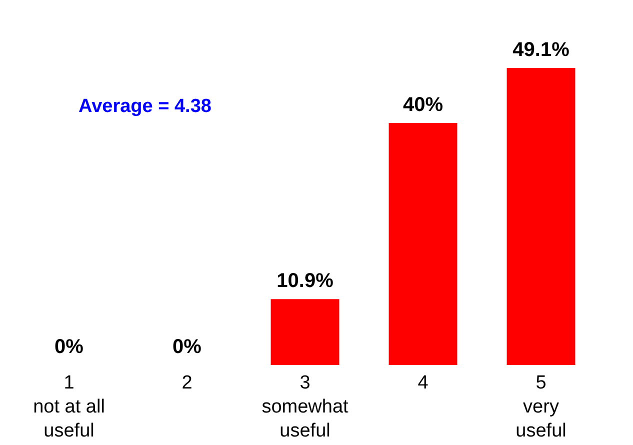 The image size is (633, 445). Describe the element at coordinates (187, 383) in the screenshot. I see `x-tick-label: 2` at that location.